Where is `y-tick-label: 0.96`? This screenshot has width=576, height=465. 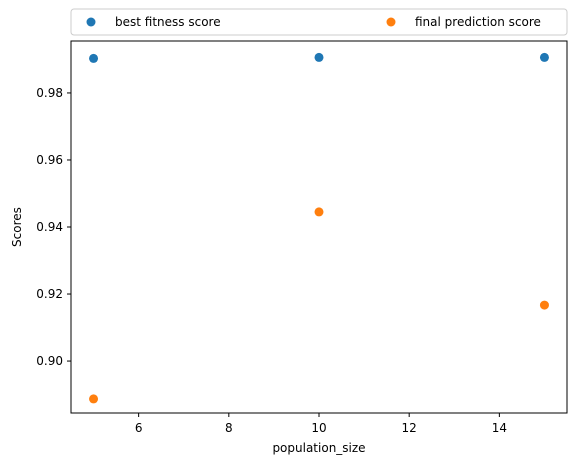 y-tick-label: 0.96 is located at coordinates (49, 160).